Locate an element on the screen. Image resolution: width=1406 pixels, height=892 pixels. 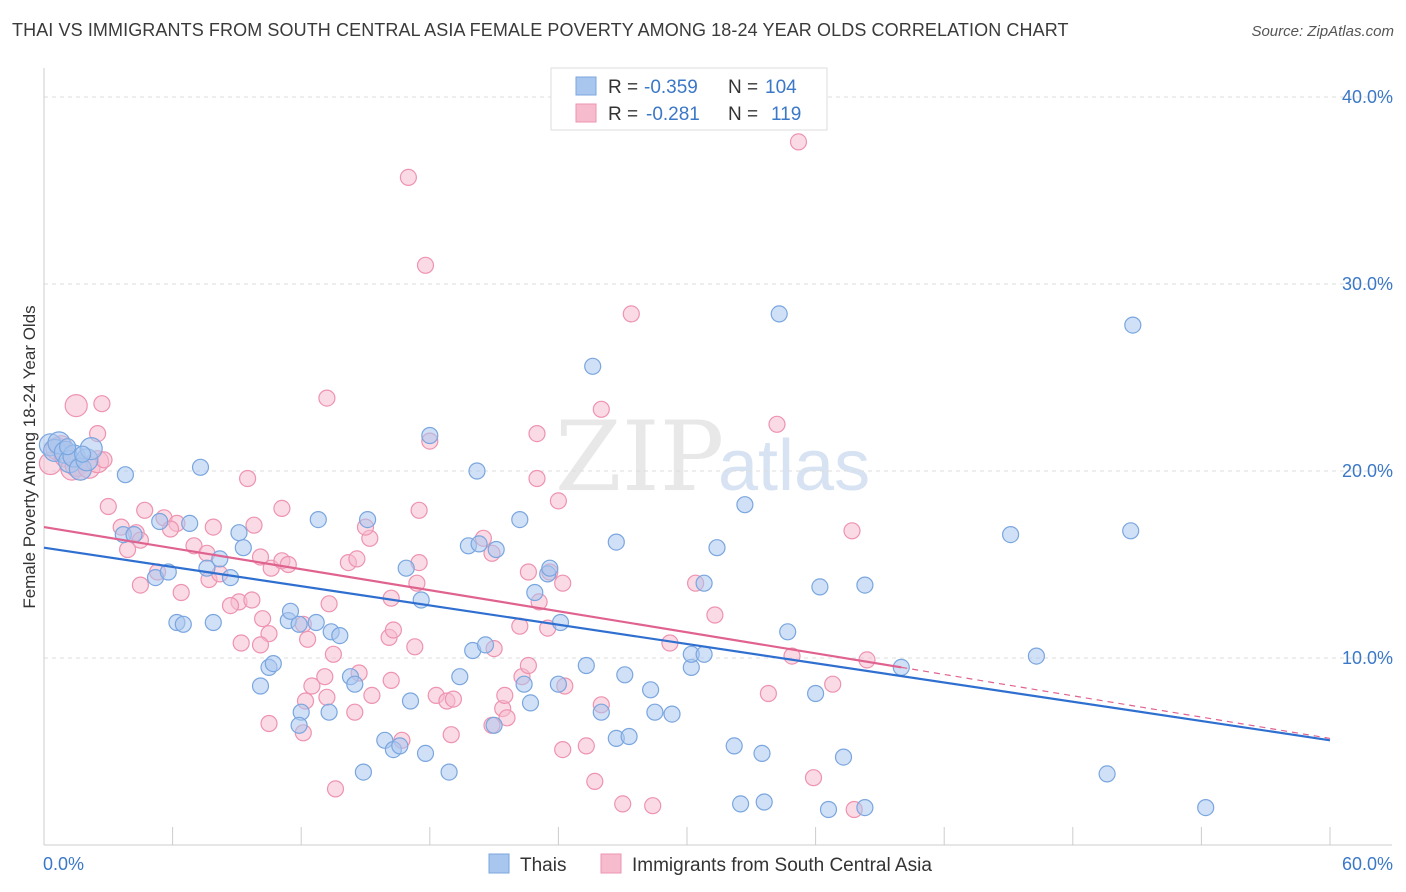
watermark: ZIP atlas is located at coordinates (712, 457).